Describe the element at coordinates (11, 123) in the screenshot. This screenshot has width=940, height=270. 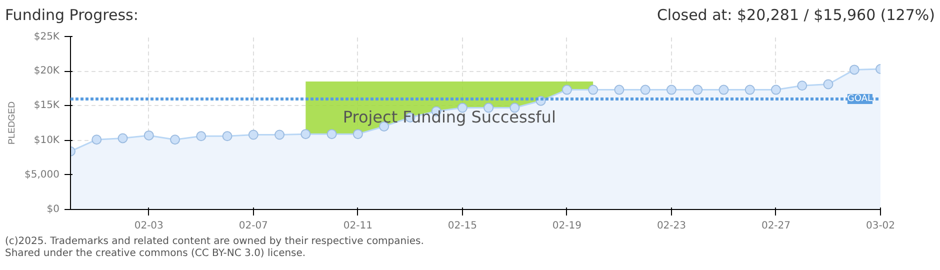
I see `y-axis-title: PLEDGED` at that location.